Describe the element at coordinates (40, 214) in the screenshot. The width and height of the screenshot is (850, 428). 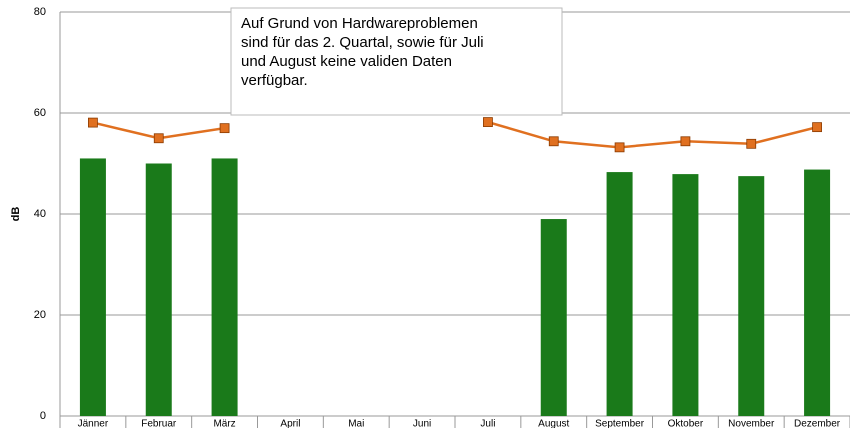
I see `y-tick-label: 40` at that location.